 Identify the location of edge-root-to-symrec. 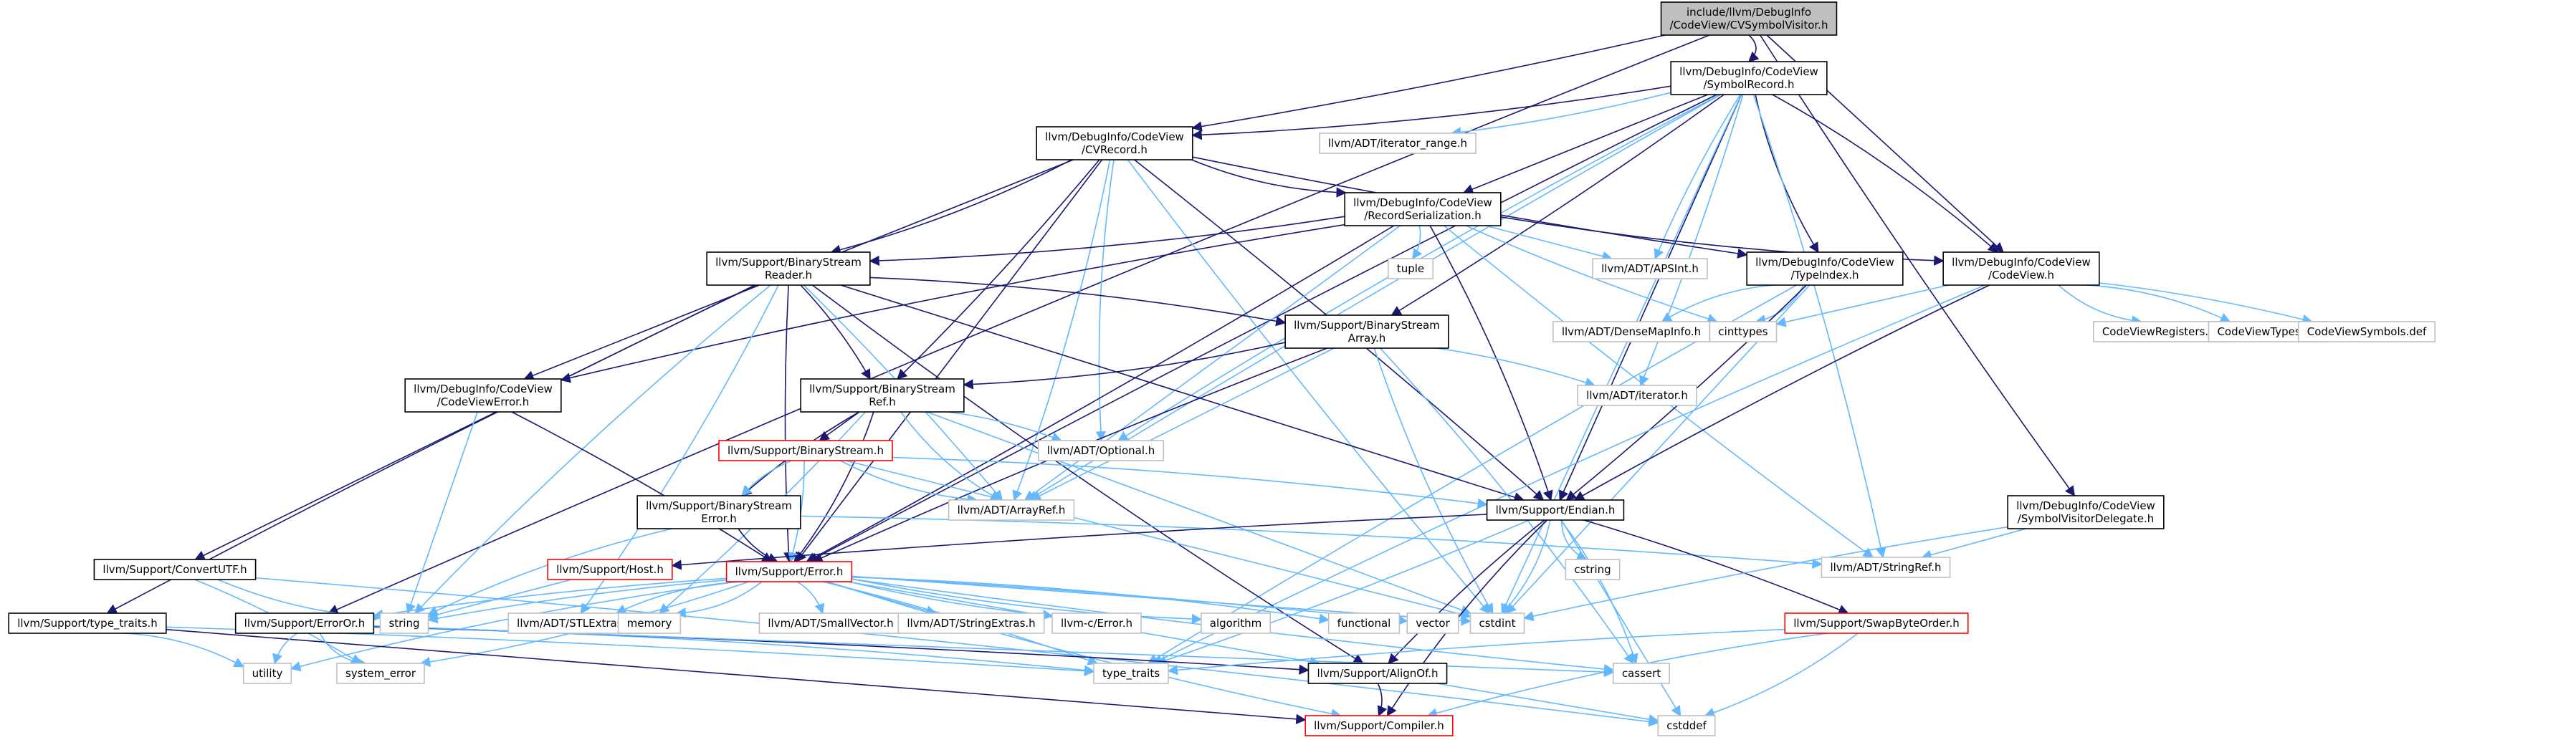
(1753, 48).